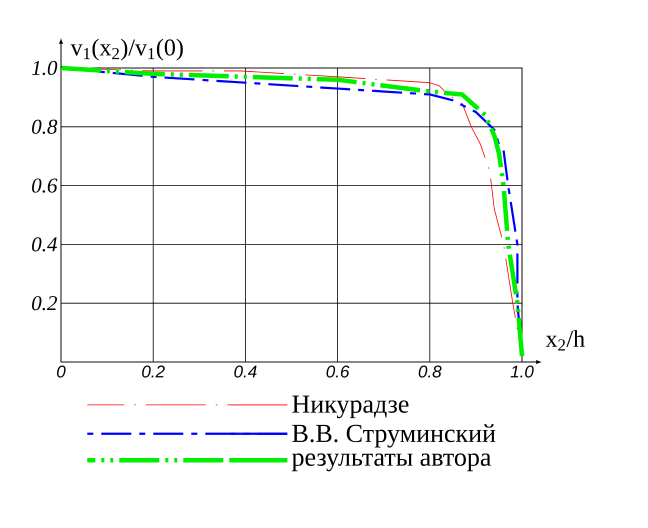  I want to click on y-tick-label: 1.0, so click(45, 68).